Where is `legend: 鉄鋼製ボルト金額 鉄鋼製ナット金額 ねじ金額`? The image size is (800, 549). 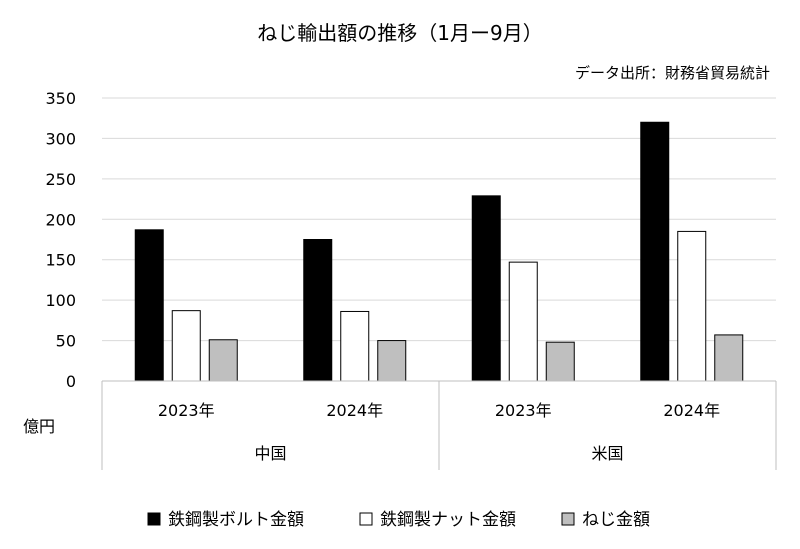
legend: 鉄鋼製ボルト金額 鉄鋼製ナット金額 ねじ金額 is located at coordinates (398, 520).